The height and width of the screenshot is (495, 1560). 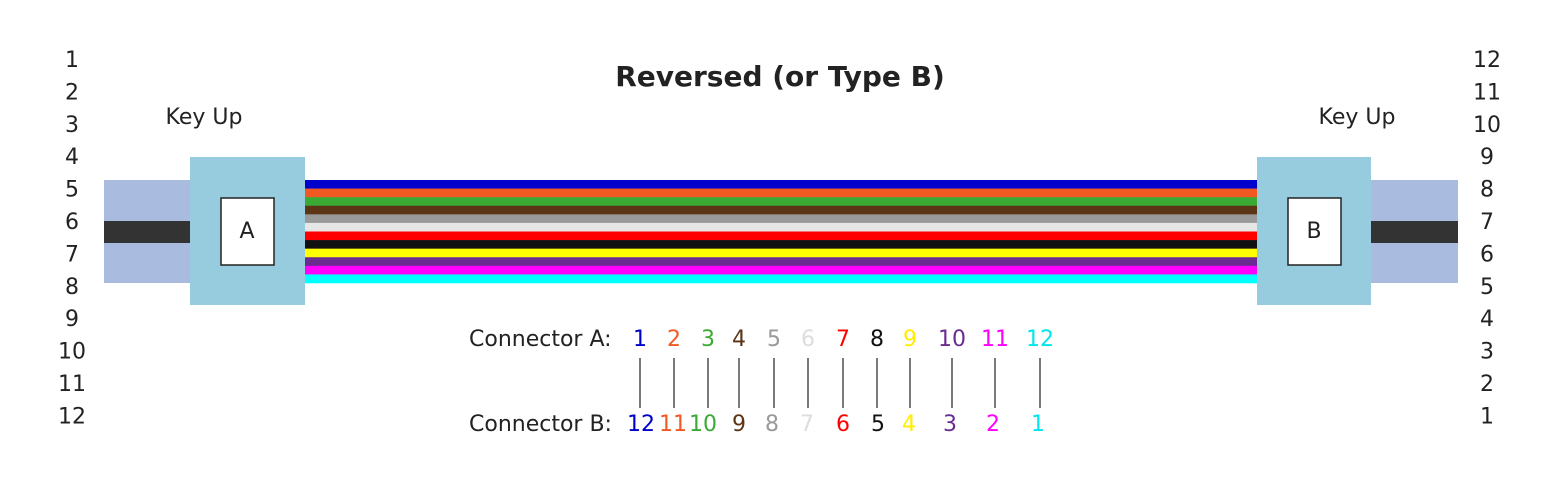 What do you see at coordinates (540, 339) in the screenshot?
I see `row-label: Connector A:` at bounding box center [540, 339].